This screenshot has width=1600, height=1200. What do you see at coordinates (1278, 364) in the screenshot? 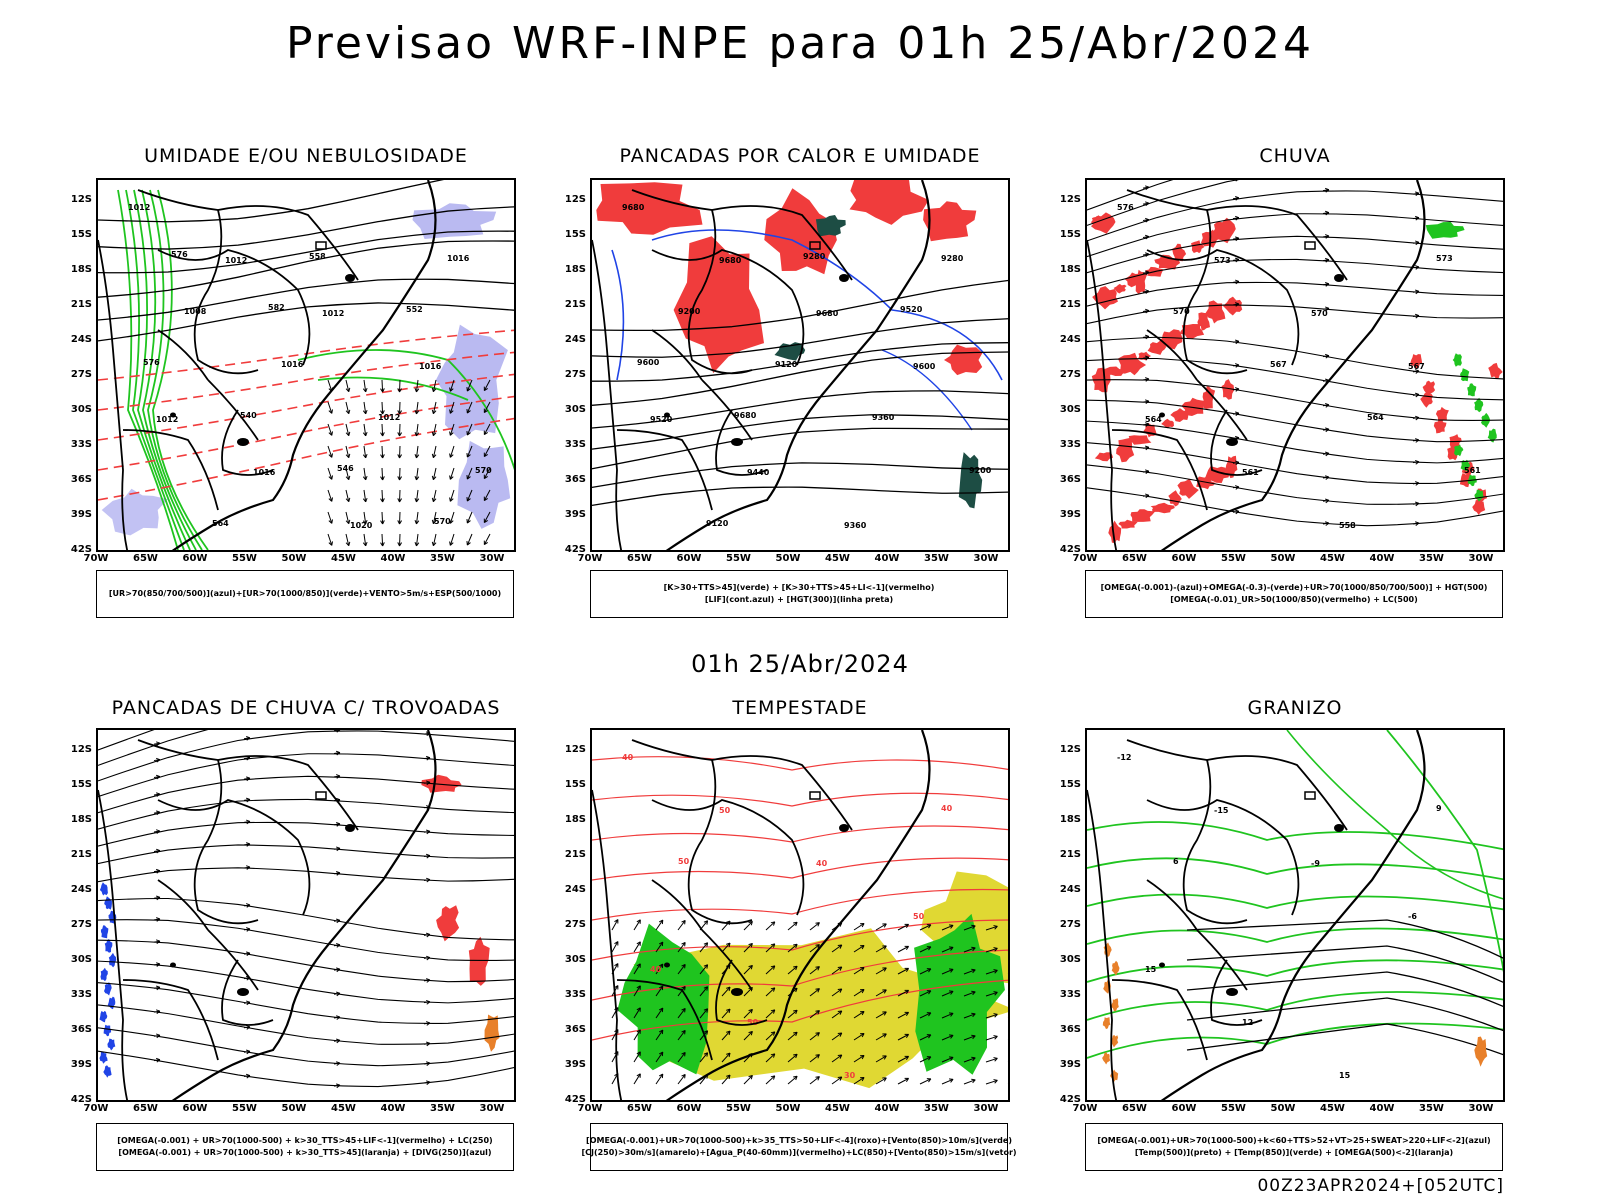
I see `contour-label: 567` at bounding box center [1278, 364].